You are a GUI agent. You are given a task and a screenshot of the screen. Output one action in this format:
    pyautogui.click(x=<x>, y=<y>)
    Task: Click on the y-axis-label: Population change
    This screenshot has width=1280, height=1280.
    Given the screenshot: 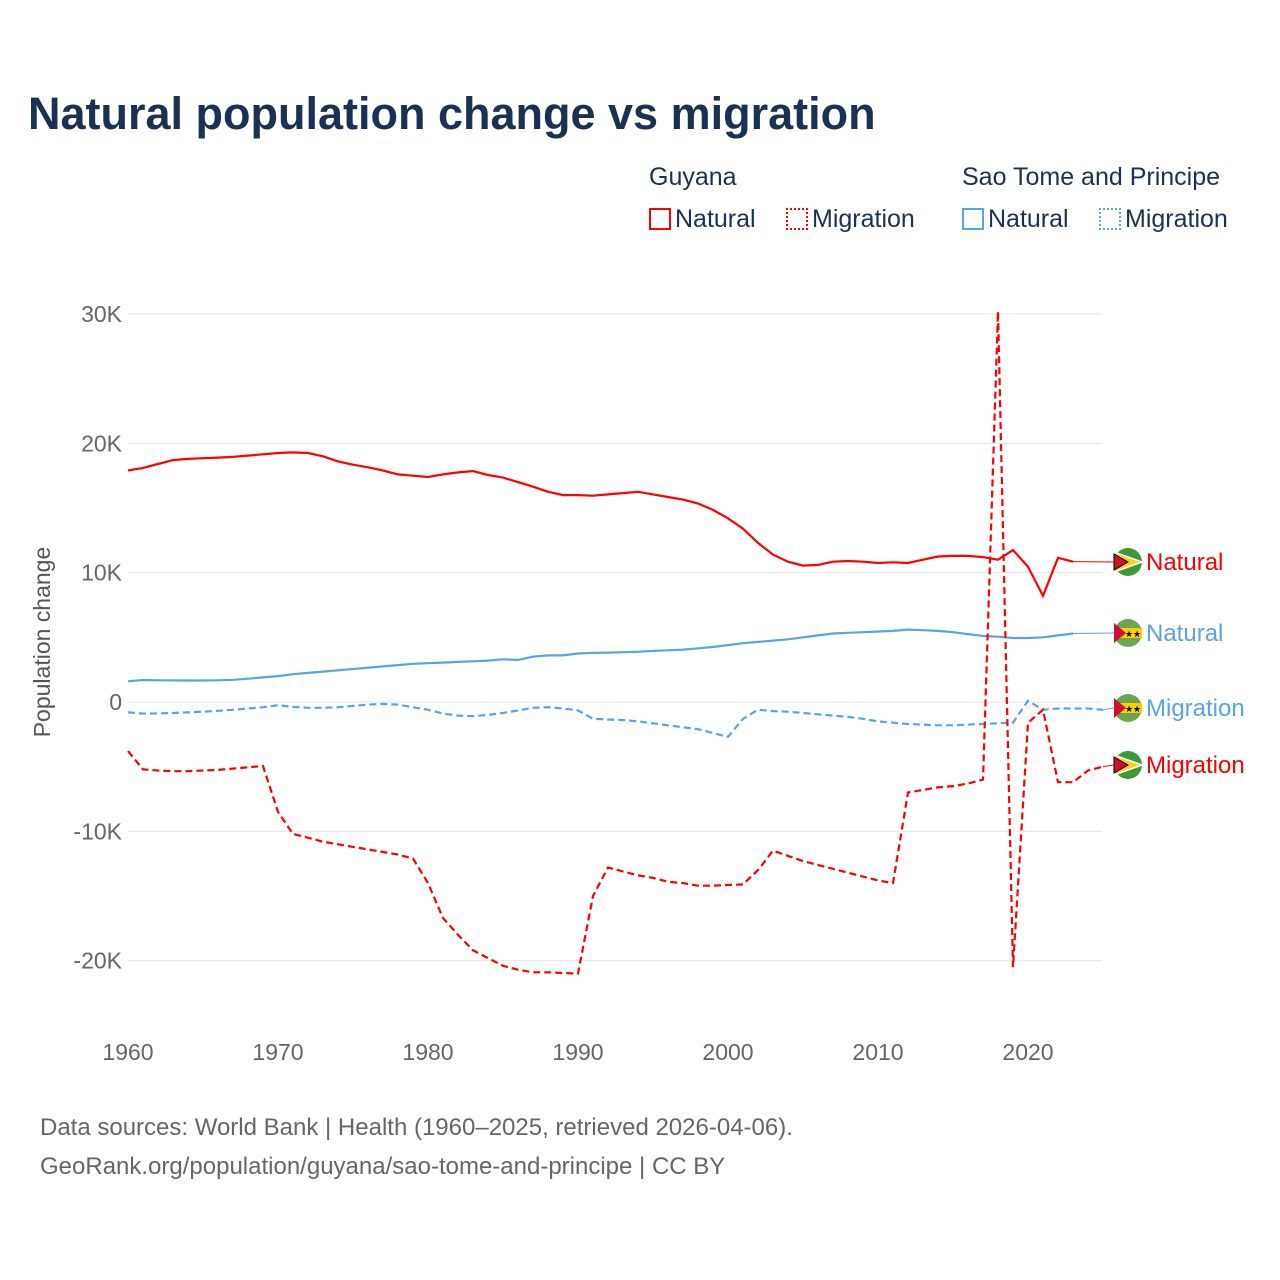 What is the action you would take?
    pyautogui.click(x=42, y=642)
    